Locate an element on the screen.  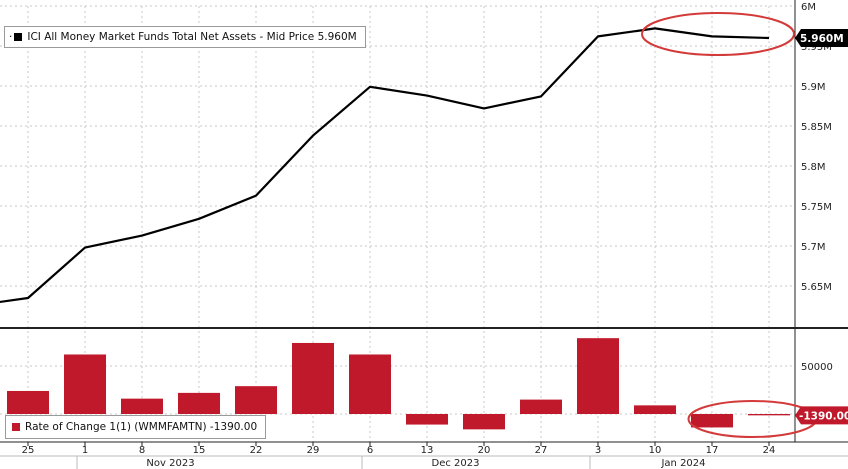
x-tick-label: 17 is located at coordinates (712, 450).